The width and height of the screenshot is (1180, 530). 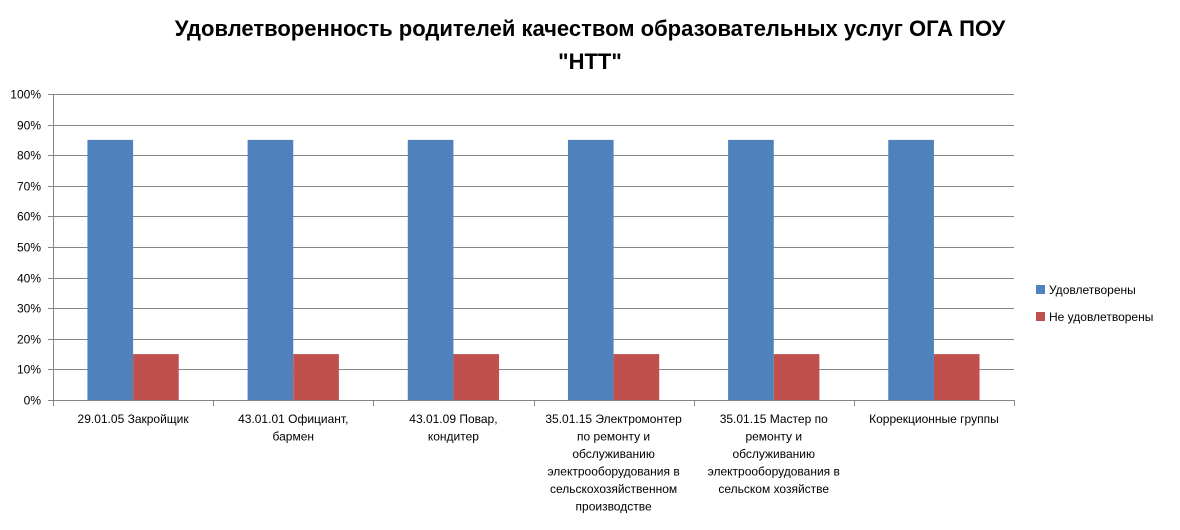 What do you see at coordinates (29, 156) in the screenshot?
I see `y-tick-label: 80%` at bounding box center [29, 156].